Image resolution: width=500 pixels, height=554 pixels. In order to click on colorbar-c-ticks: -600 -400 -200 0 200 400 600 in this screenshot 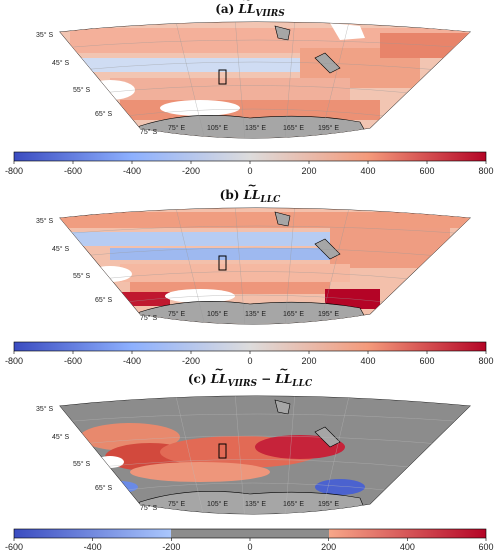, I will do `click(249, 545)`.